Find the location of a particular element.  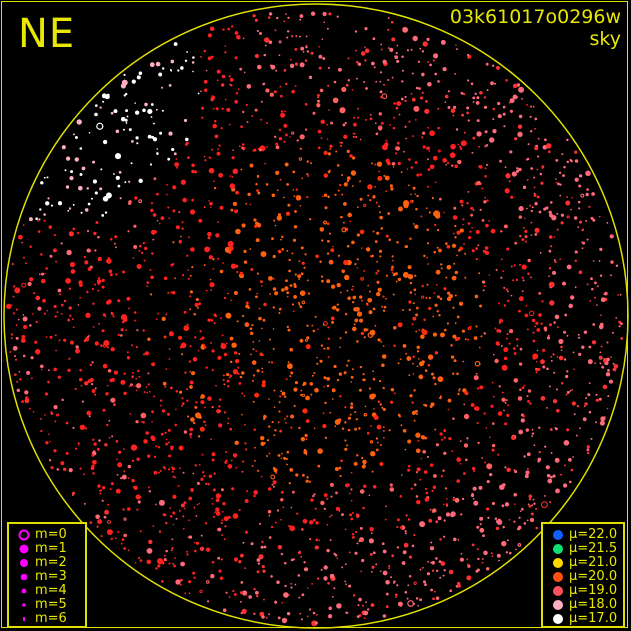

magnitude-symbol-icon is located at coordinates (24, 563).